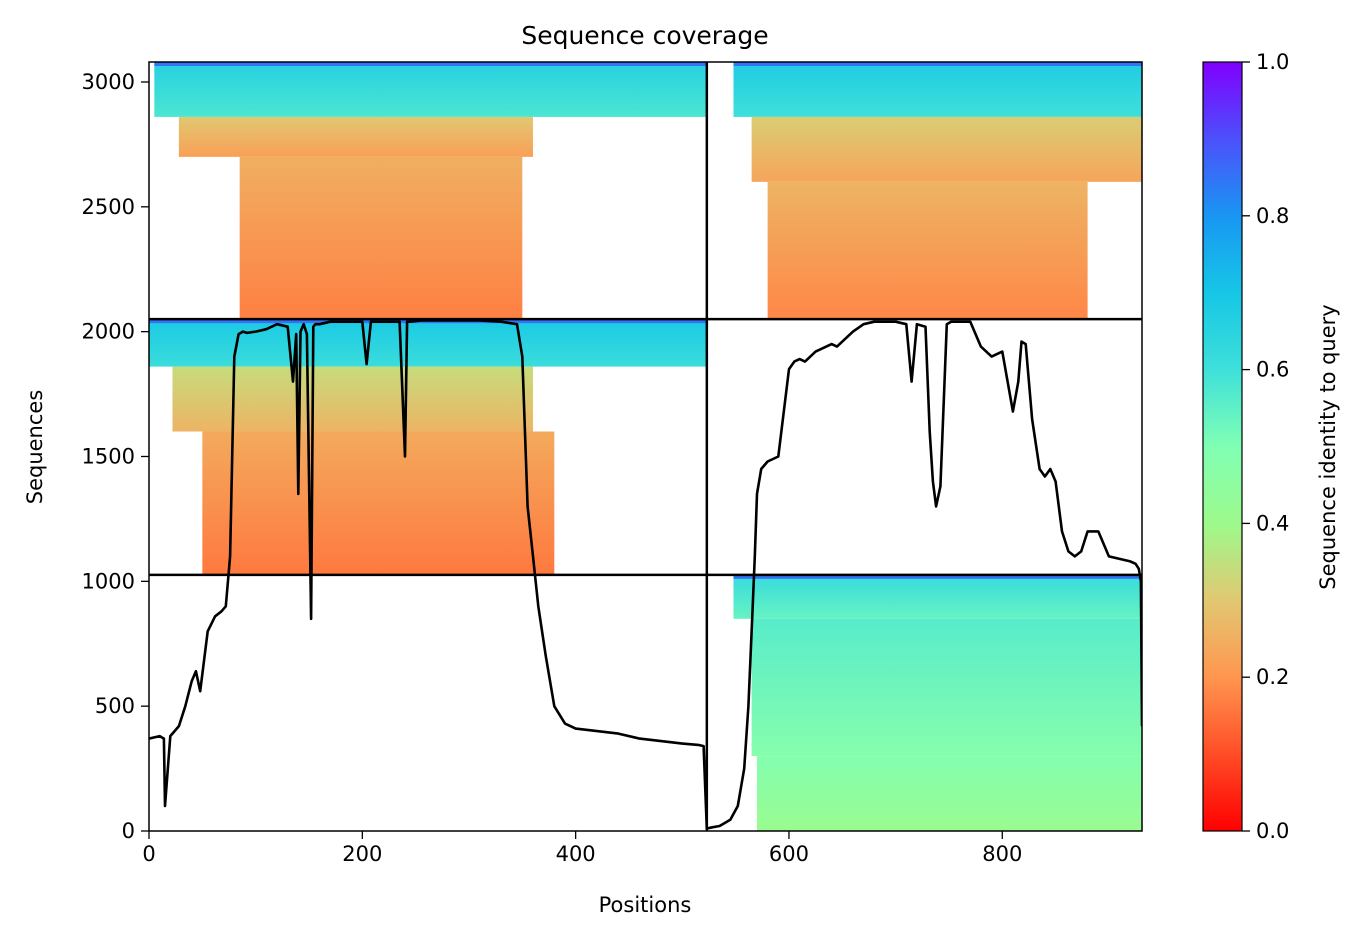 This screenshot has height=939, width=1364. What do you see at coordinates (108, 82) in the screenshot?
I see `y-tick-label: 3000` at bounding box center [108, 82].